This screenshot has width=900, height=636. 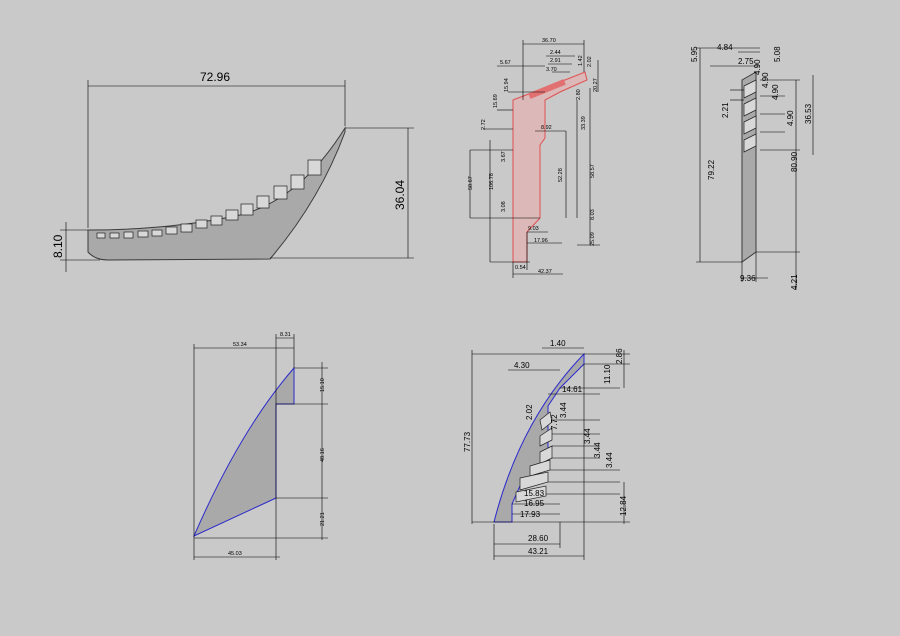 I want to click on front-right-dim-77-73: 77.73, so click(x=467, y=441).